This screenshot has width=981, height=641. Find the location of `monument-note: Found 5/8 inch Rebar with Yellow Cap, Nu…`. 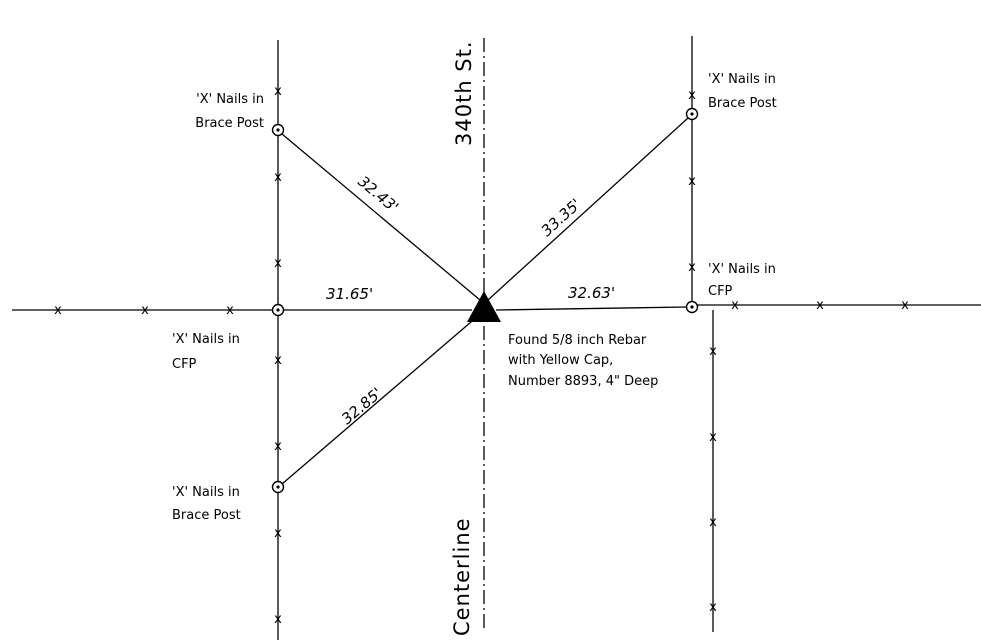

monument-note: Found 5/8 inch Rebar with Yellow Cap, Nu… is located at coordinates (583, 361).